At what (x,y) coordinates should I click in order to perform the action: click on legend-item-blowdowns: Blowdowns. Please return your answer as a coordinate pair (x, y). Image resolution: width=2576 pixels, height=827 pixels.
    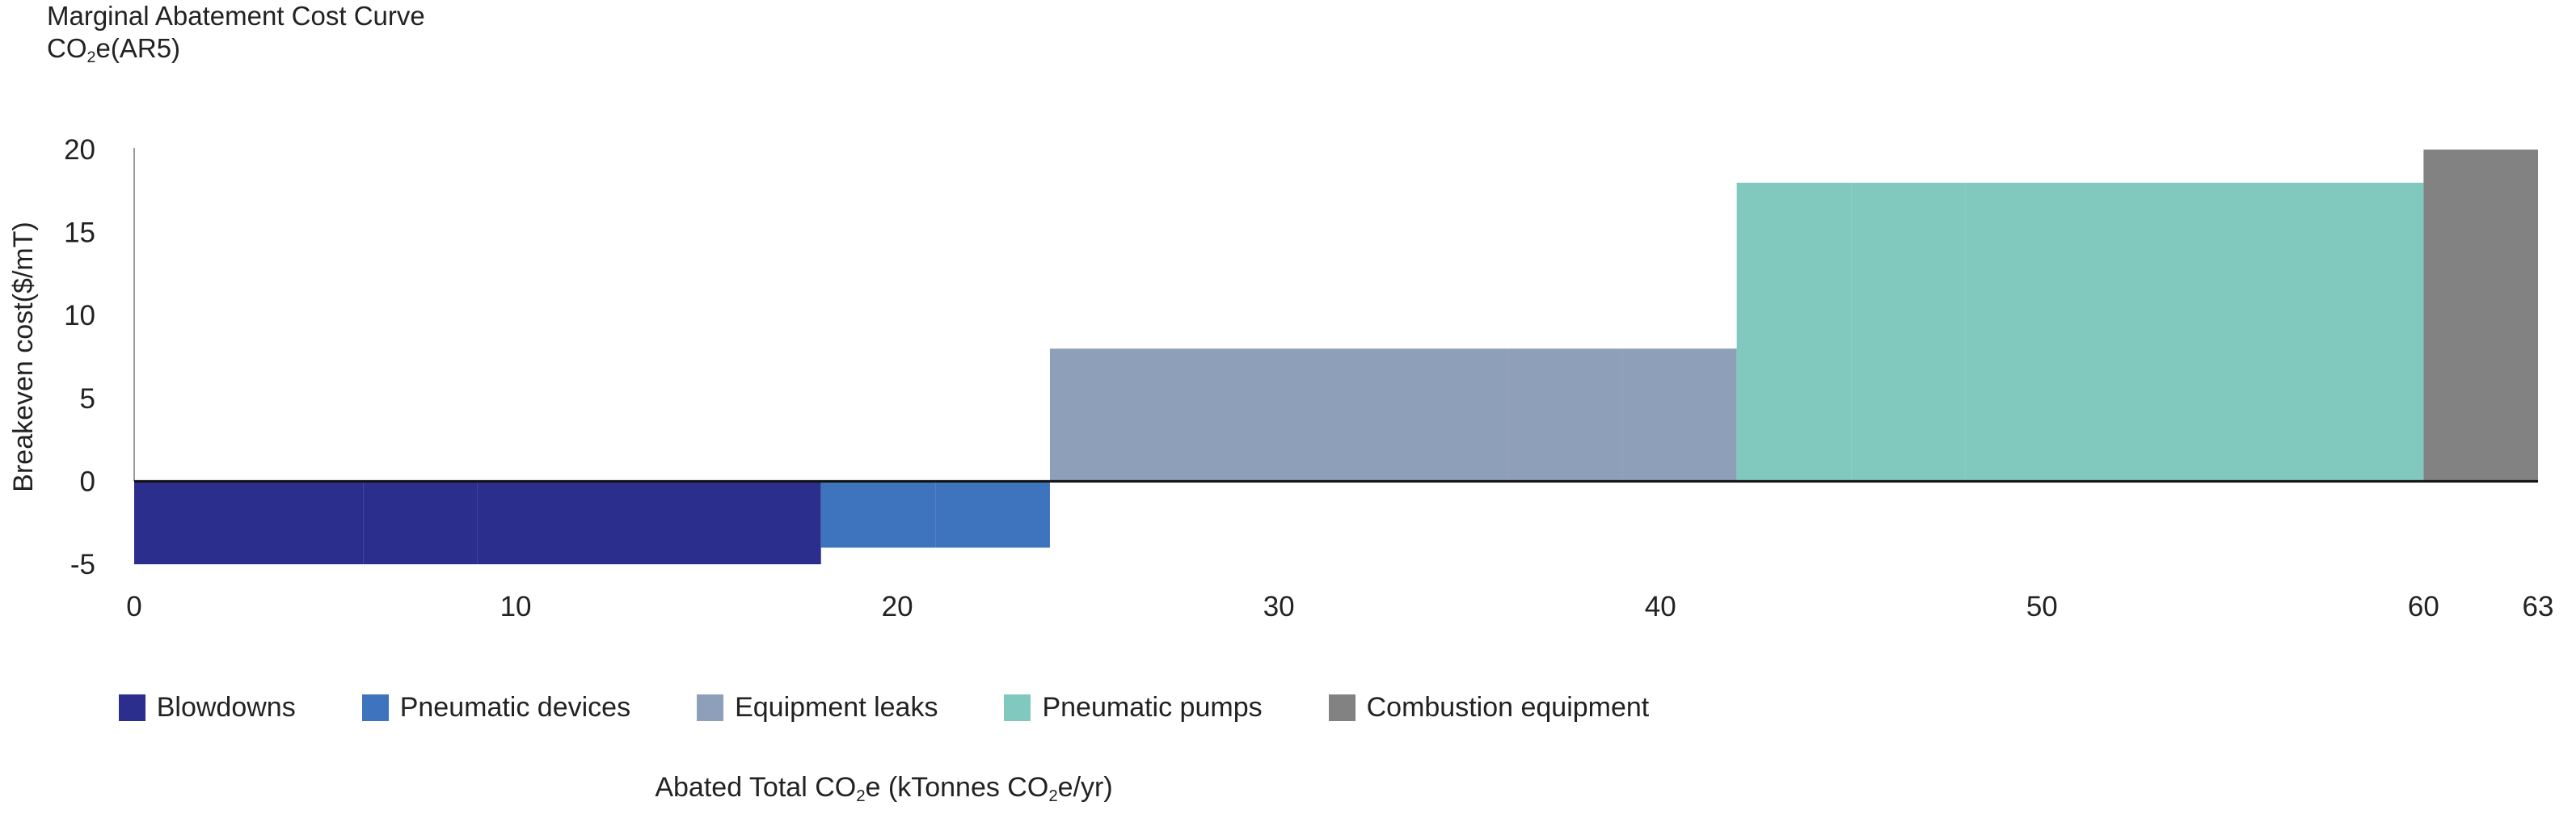
    Looking at the image, I should click on (207, 707).